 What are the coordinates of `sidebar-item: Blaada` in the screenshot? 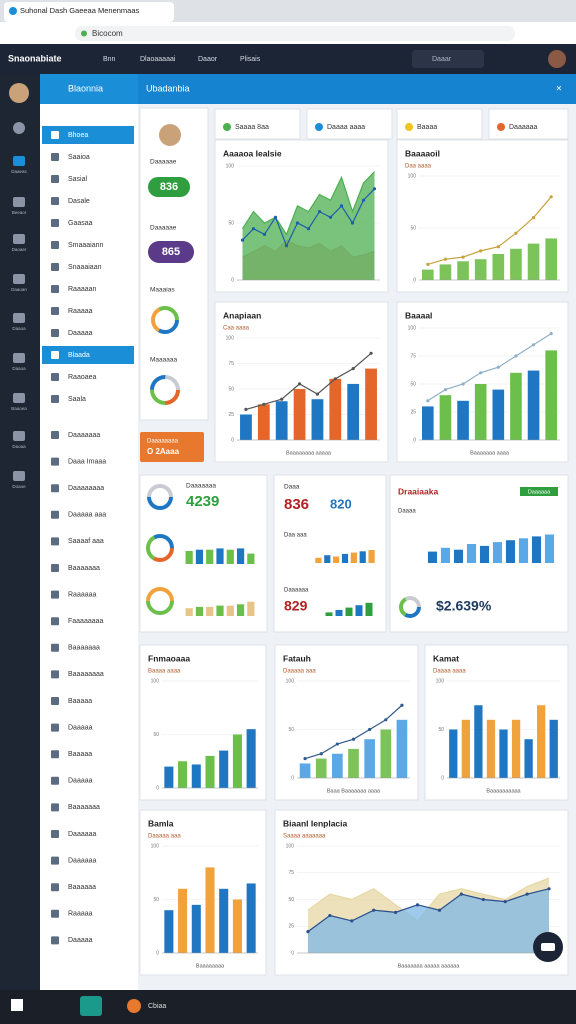 It's located at (79, 355).